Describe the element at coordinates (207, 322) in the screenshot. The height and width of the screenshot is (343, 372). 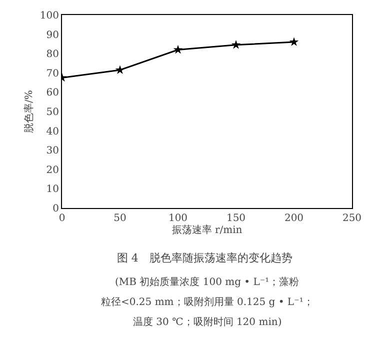
I see `text: 温度 30 ℃；吸附时间 120 min)` at that location.